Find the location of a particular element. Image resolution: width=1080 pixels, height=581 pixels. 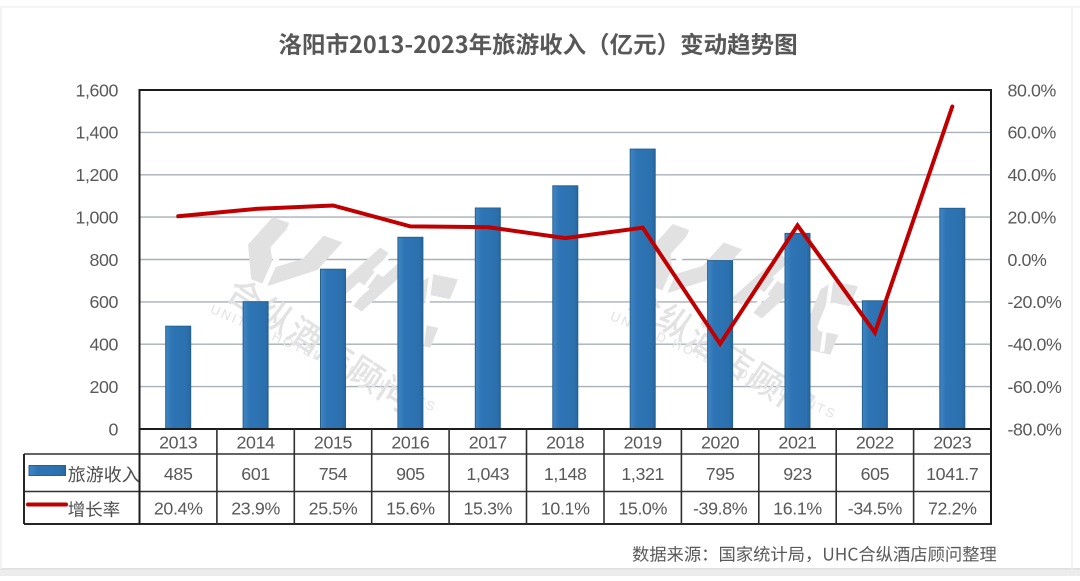

svg-text: 2013 is located at coordinates (178, 443).